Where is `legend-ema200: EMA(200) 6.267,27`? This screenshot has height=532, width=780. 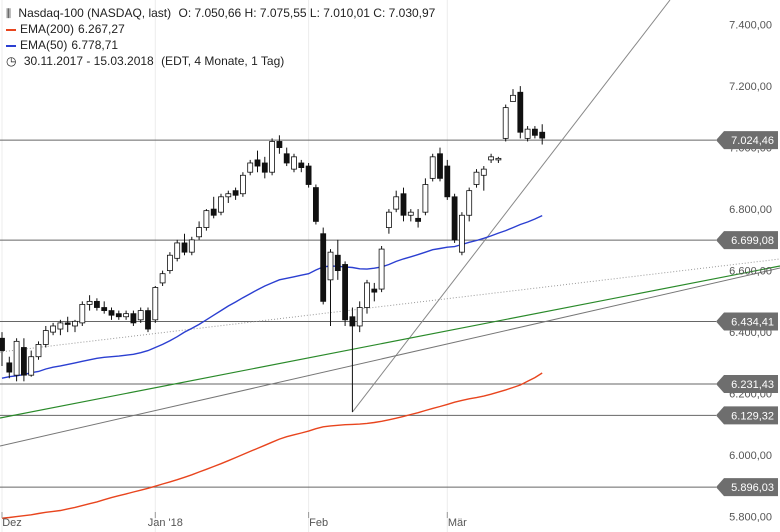
legend-ema200: EMA(200) 6.267,27 is located at coordinates (67, 29).